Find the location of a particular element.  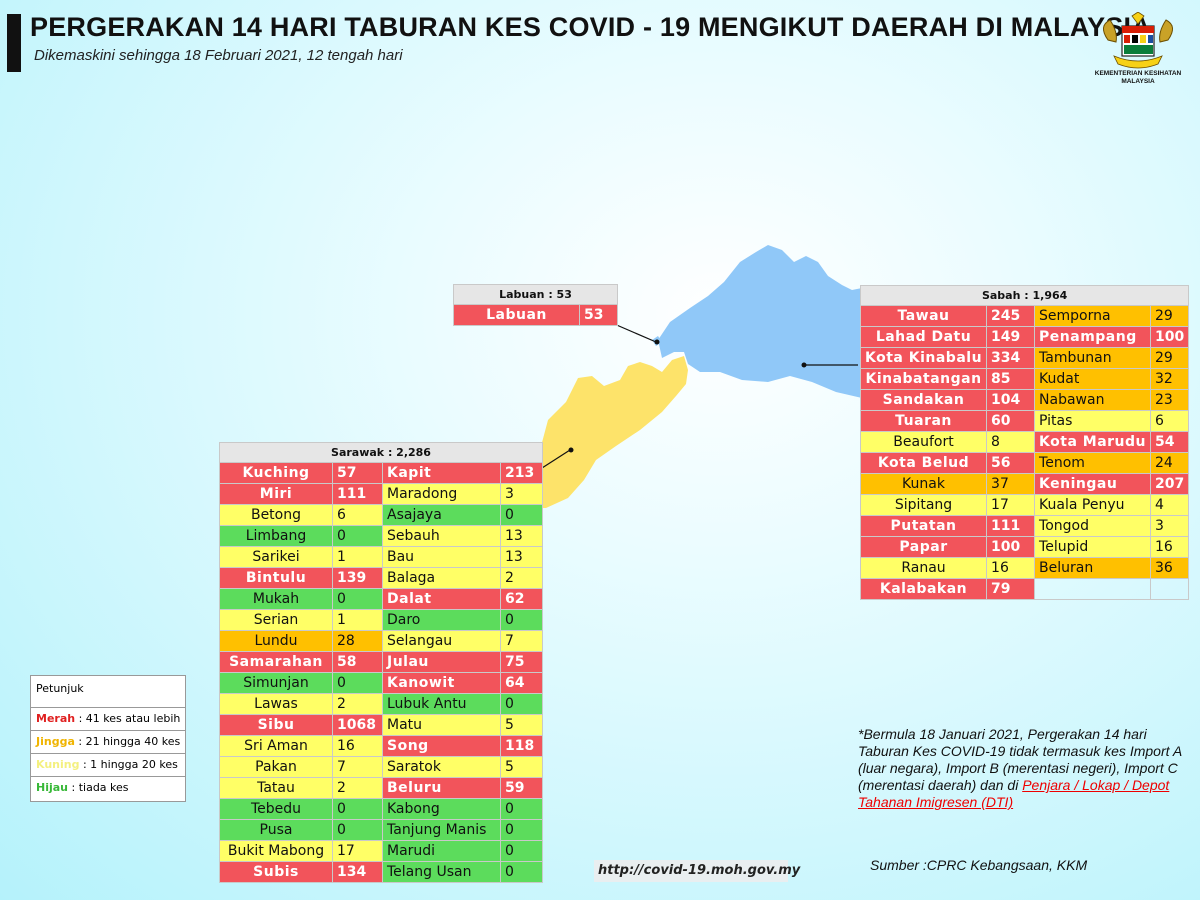

district-name: Kanowit is located at coordinates (441, 683).